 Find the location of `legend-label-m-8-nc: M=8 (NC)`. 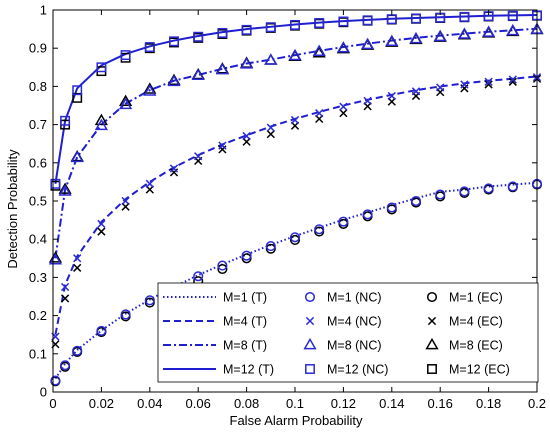

legend-label-m-8-nc: M=8 (NC) is located at coordinates (354, 346).